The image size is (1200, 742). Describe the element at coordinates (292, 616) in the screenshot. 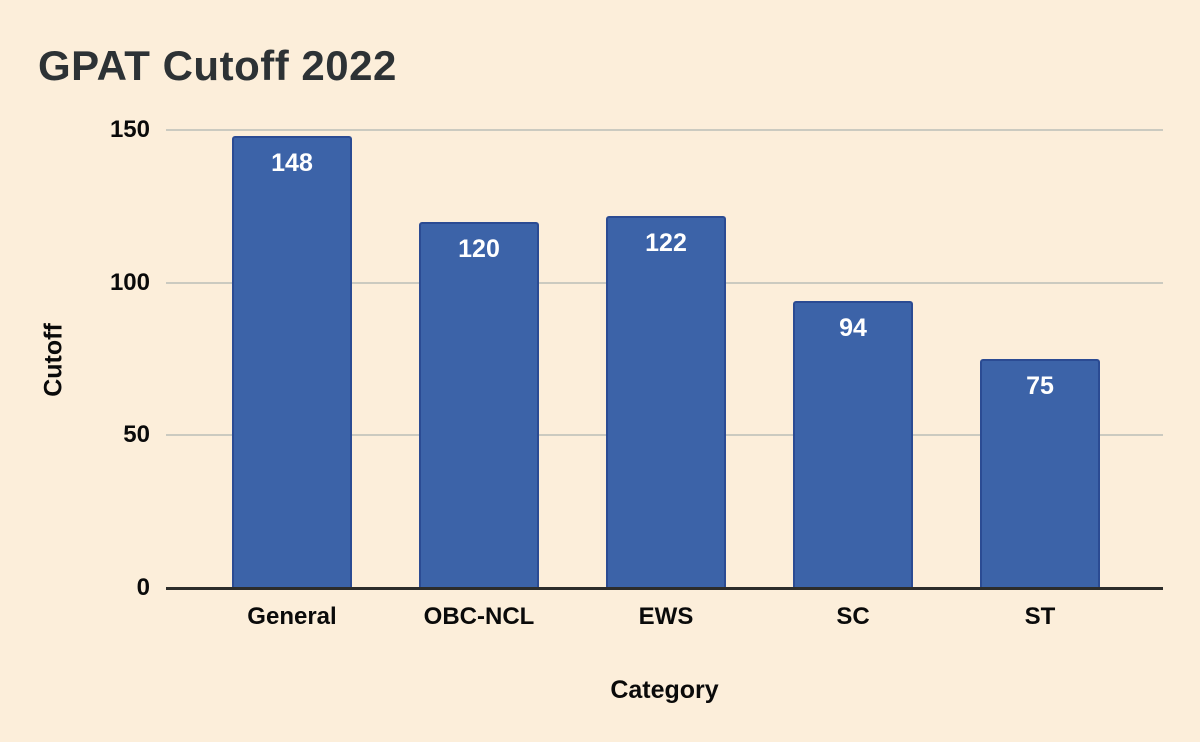

I see `category-label-general: General` at that location.